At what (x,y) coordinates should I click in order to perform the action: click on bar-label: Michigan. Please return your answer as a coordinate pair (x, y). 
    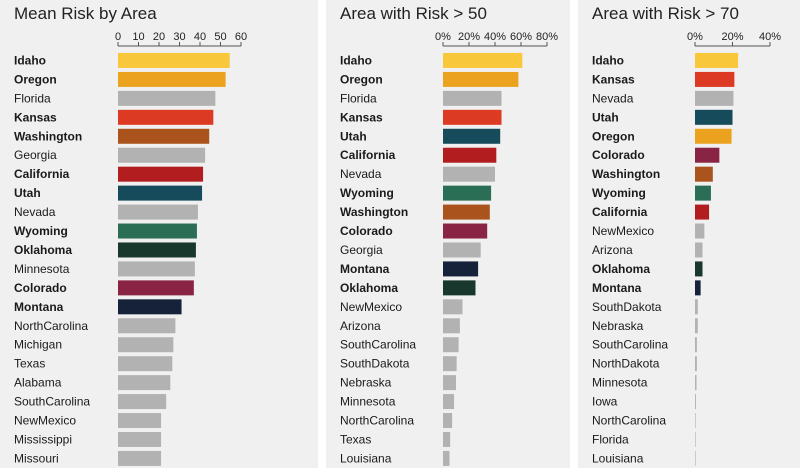
    Looking at the image, I should click on (38, 345).